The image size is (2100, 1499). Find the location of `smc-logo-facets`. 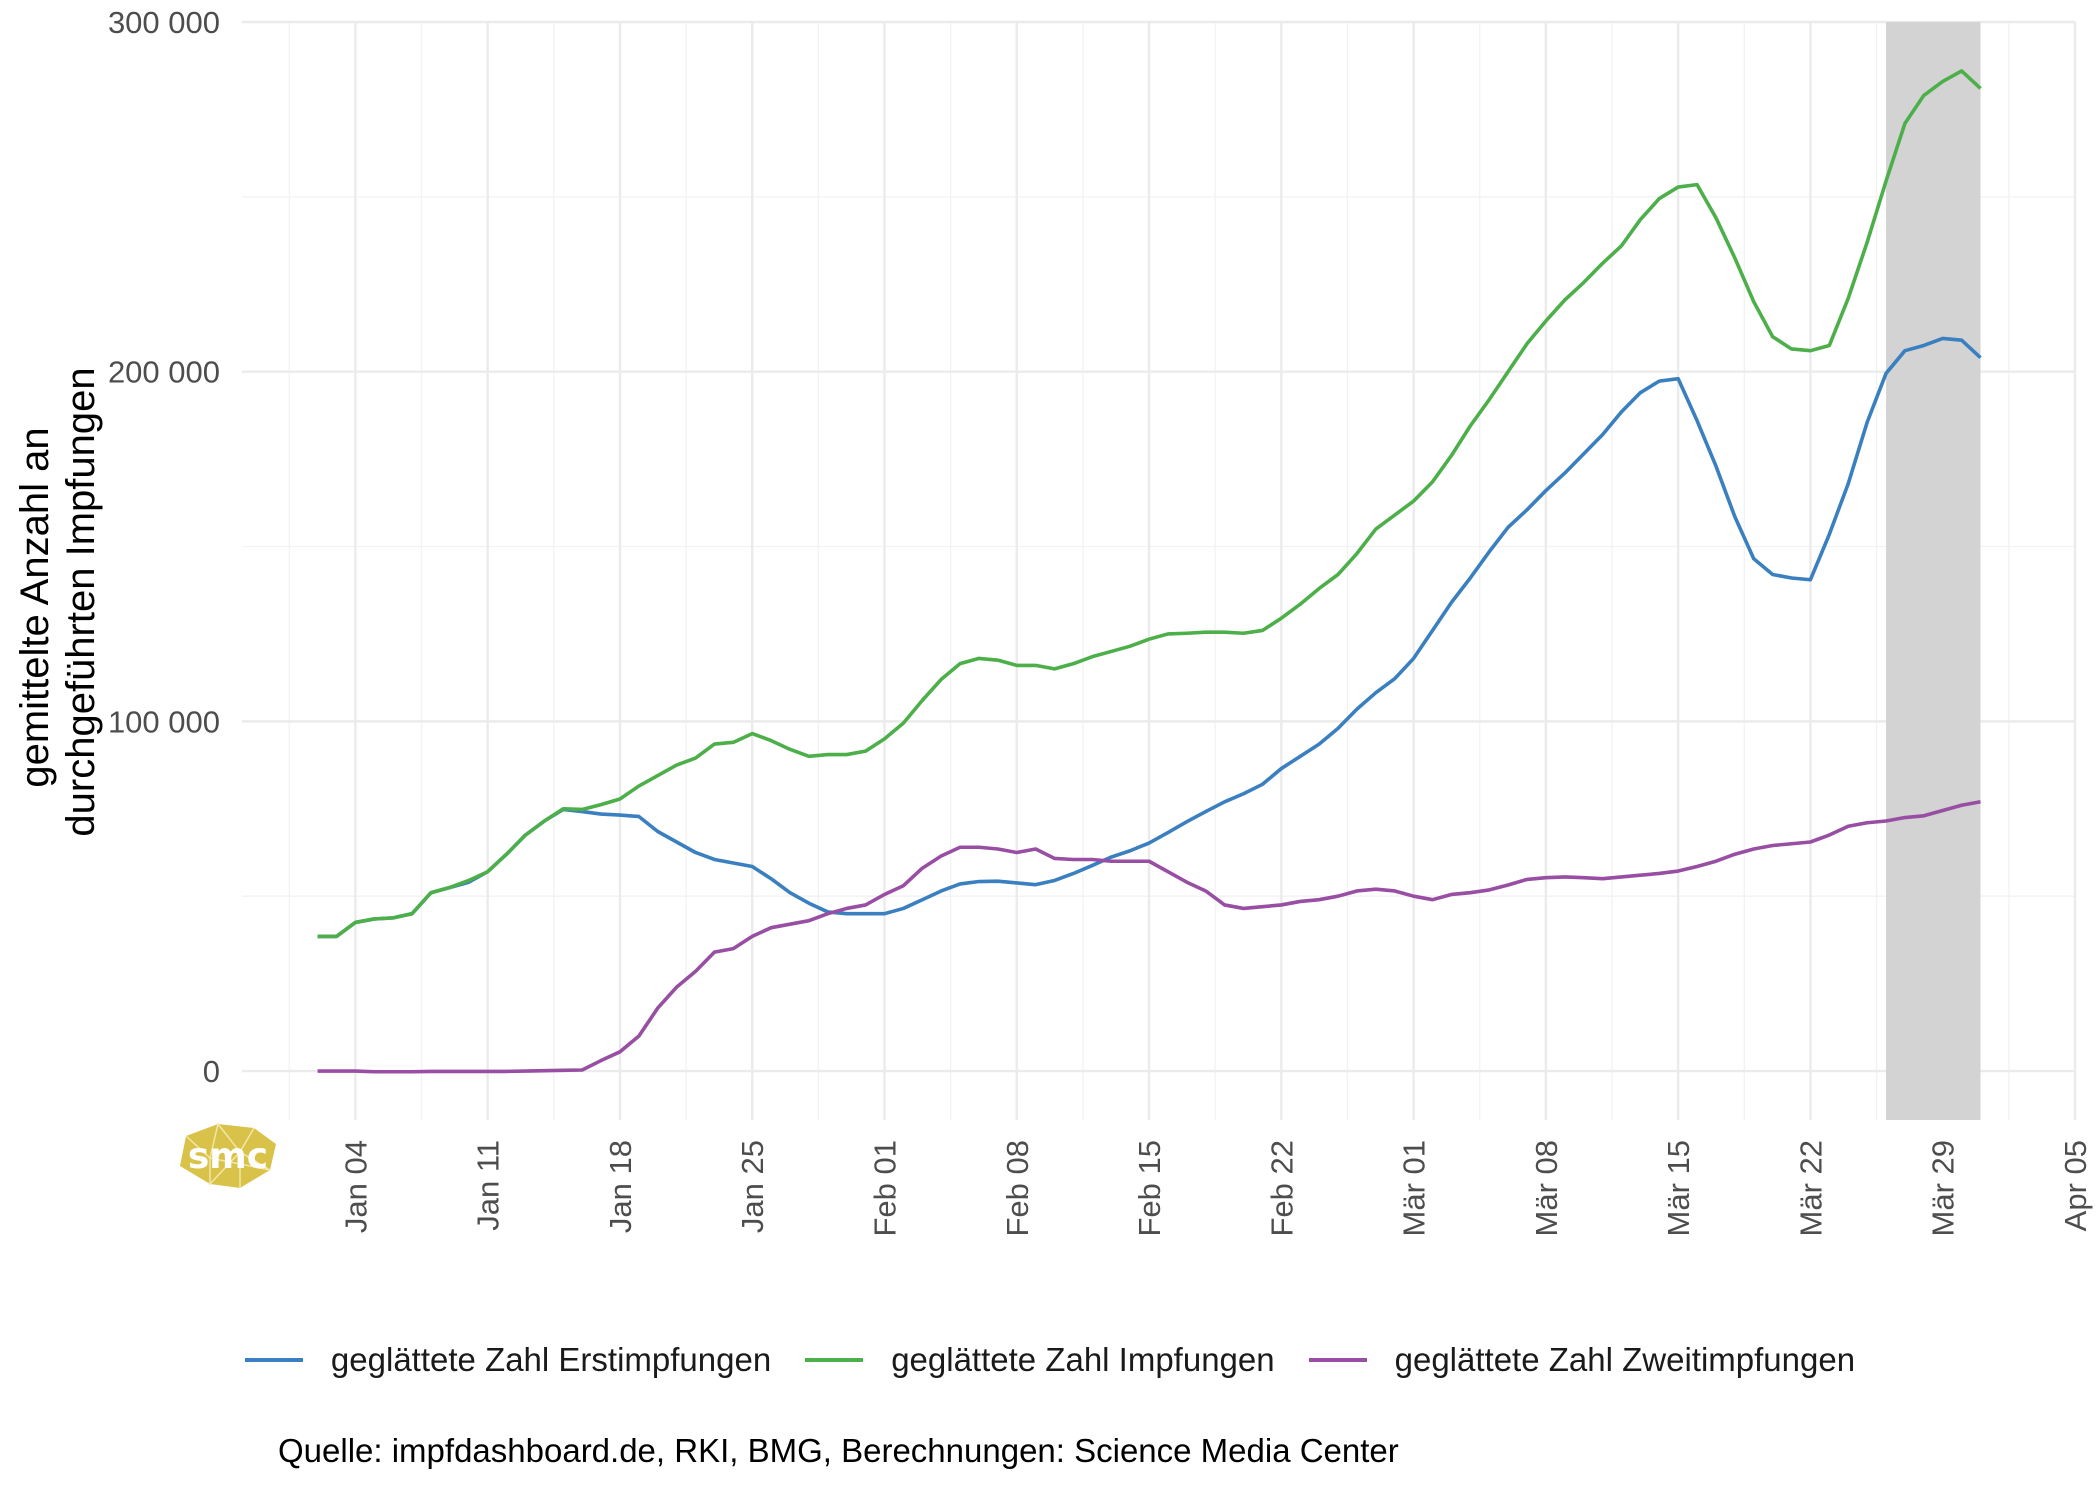

smc-logo-facets is located at coordinates (228, 1155).